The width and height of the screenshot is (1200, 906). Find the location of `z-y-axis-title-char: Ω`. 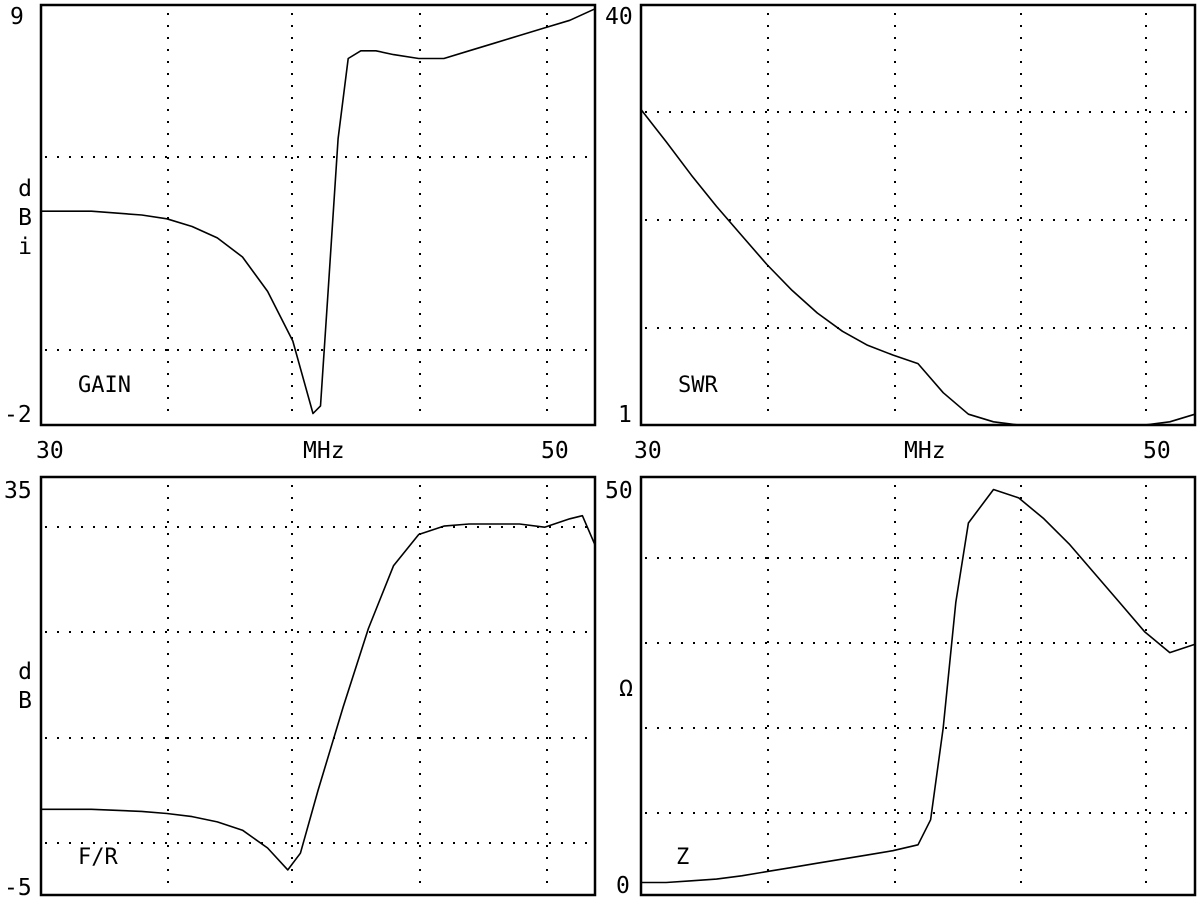

z-y-axis-title-char: Ω is located at coordinates (626, 689).